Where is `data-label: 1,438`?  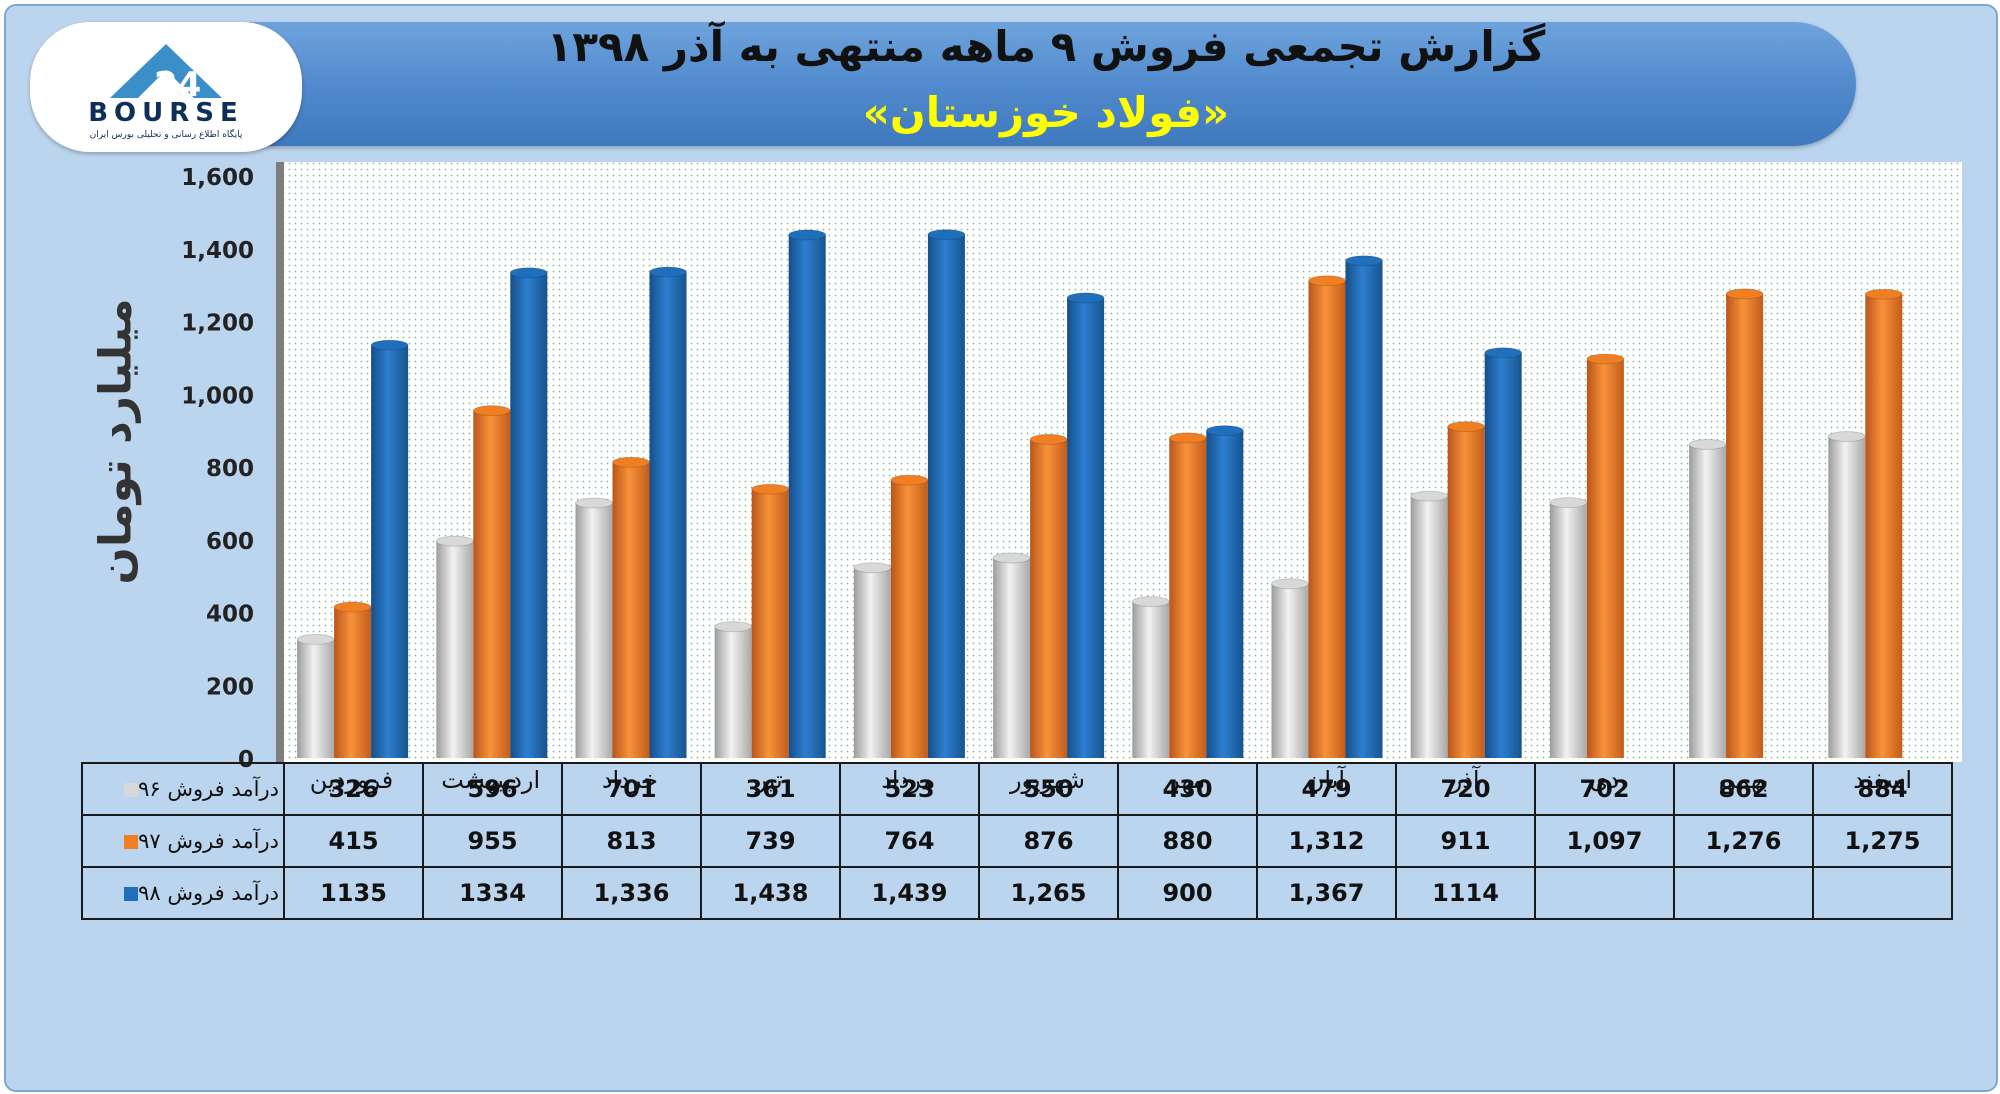
data-label: 1,438 is located at coordinates (770, 893).